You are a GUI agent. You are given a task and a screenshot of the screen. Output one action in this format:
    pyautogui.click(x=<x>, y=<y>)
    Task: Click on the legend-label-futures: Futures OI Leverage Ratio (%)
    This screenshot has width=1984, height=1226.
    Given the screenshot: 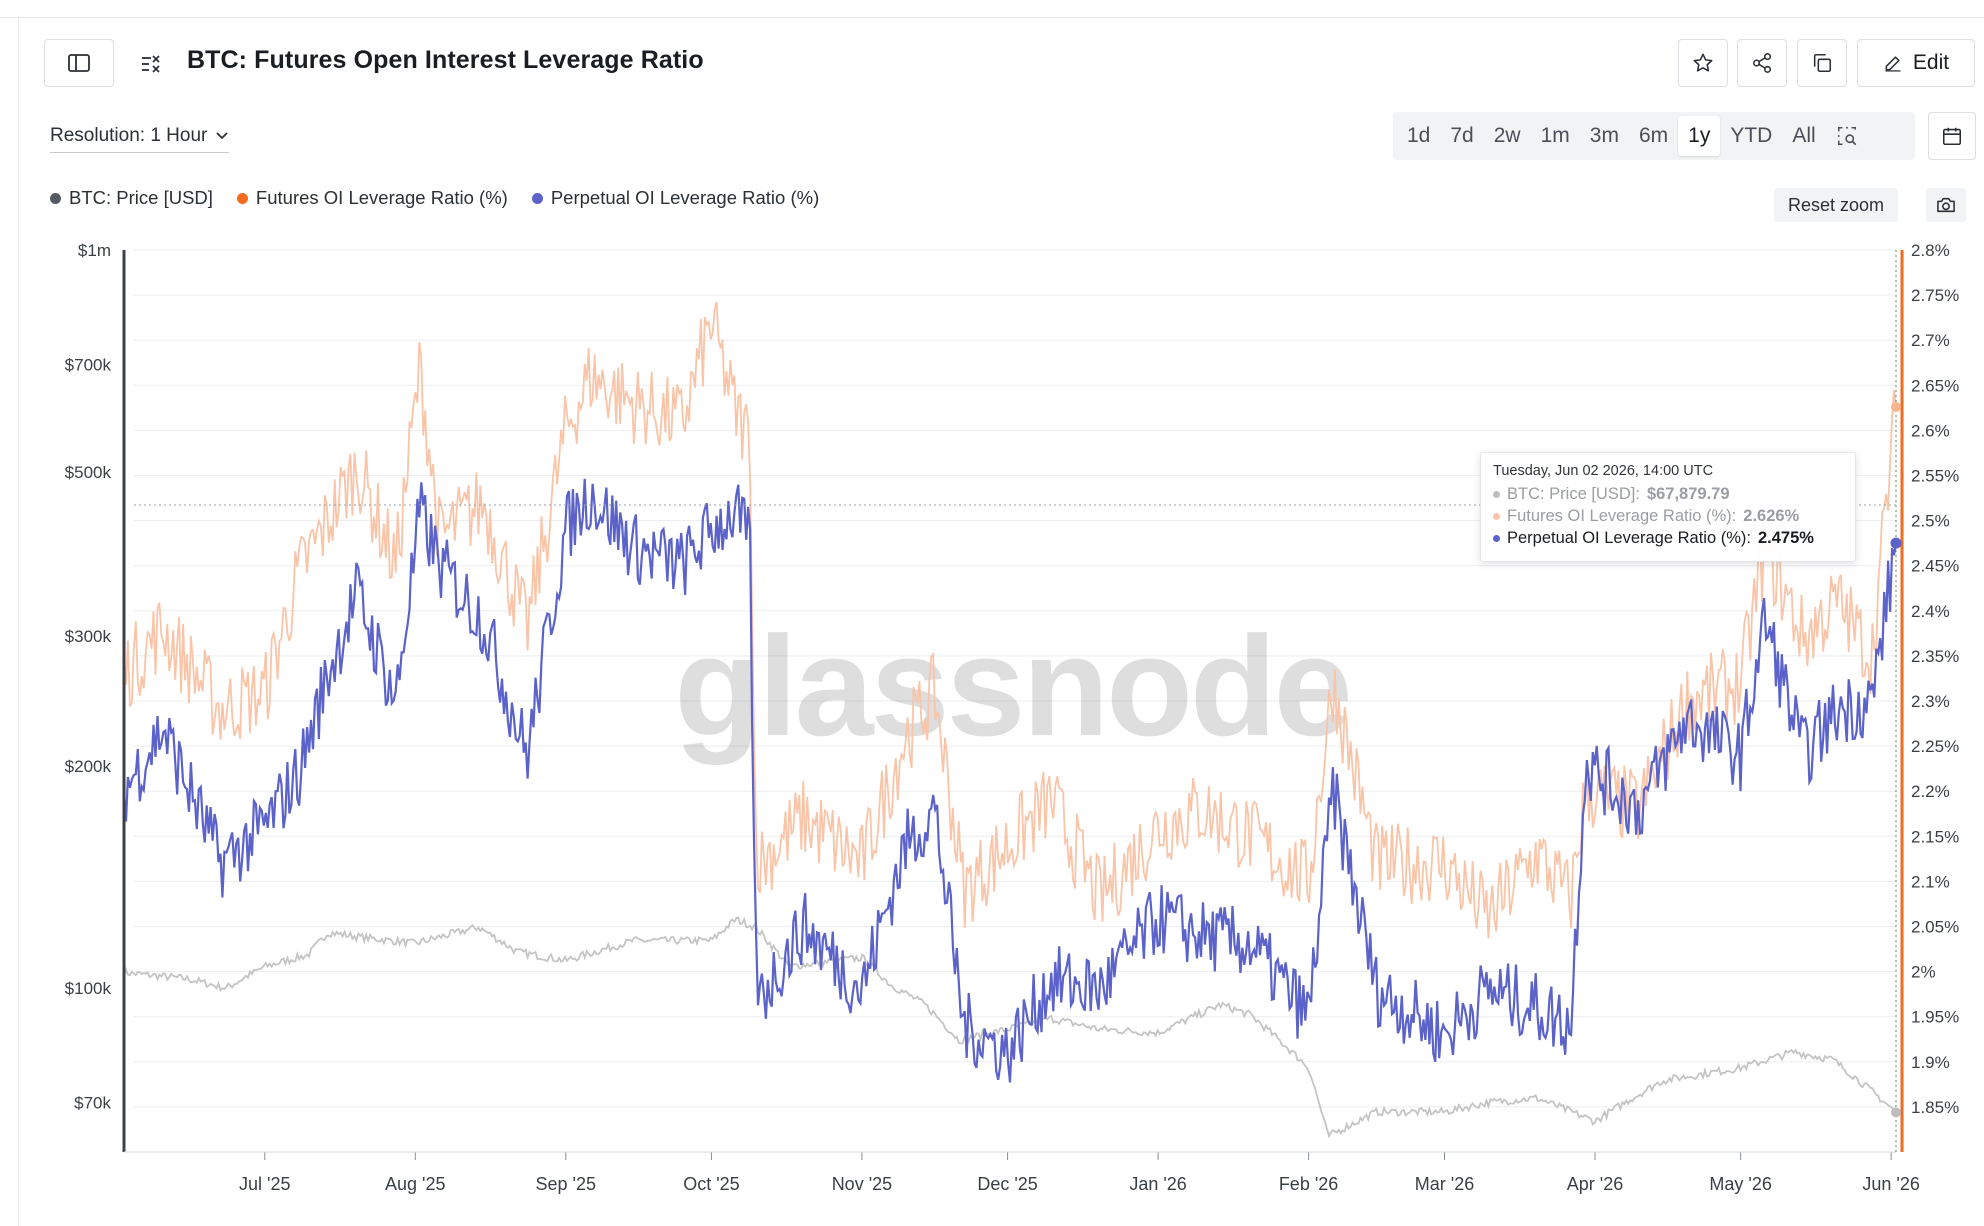 What is the action you would take?
    pyautogui.click(x=381, y=197)
    